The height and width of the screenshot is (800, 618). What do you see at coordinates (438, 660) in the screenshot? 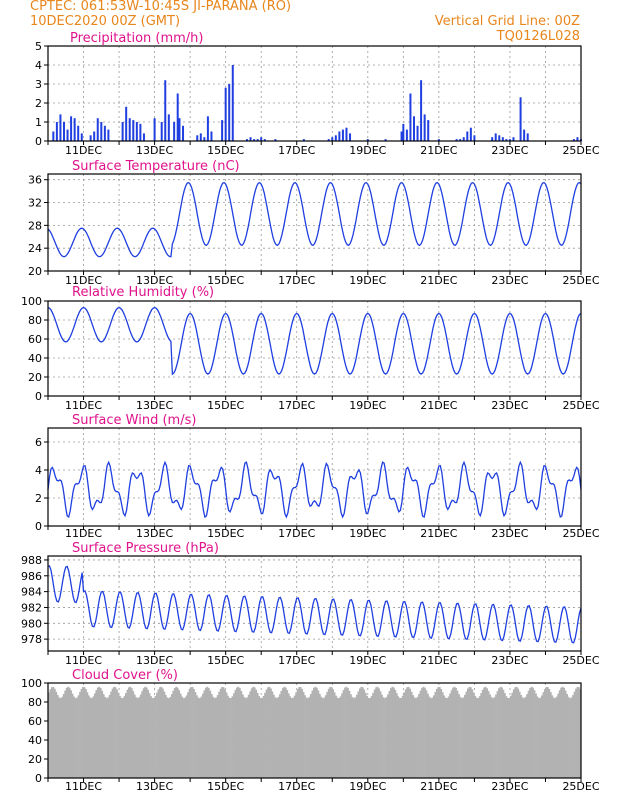
I see `x-tick-label: 21DEC` at bounding box center [438, 660].